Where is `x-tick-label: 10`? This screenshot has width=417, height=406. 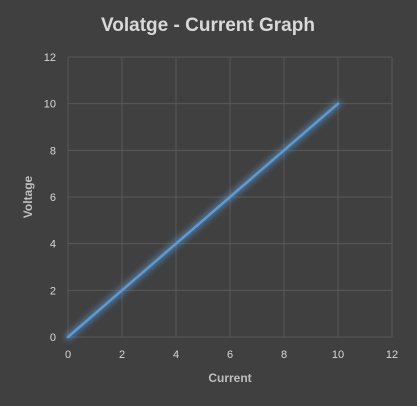
x-tick-label: 10 is located at coordinates (338, 355).